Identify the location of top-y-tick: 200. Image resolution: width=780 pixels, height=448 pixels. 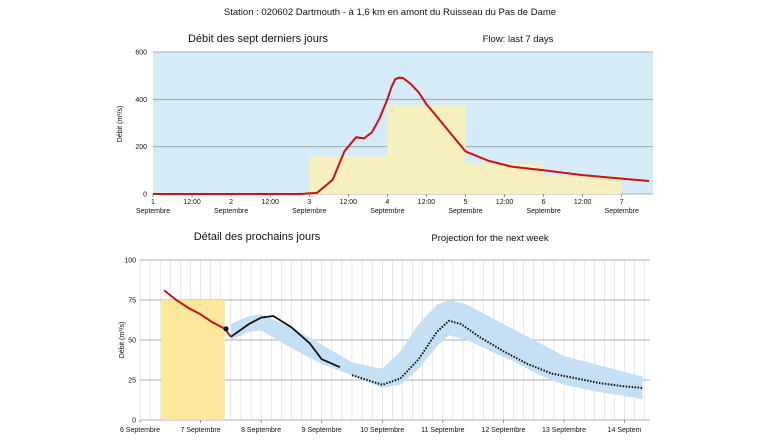
(141, 147).